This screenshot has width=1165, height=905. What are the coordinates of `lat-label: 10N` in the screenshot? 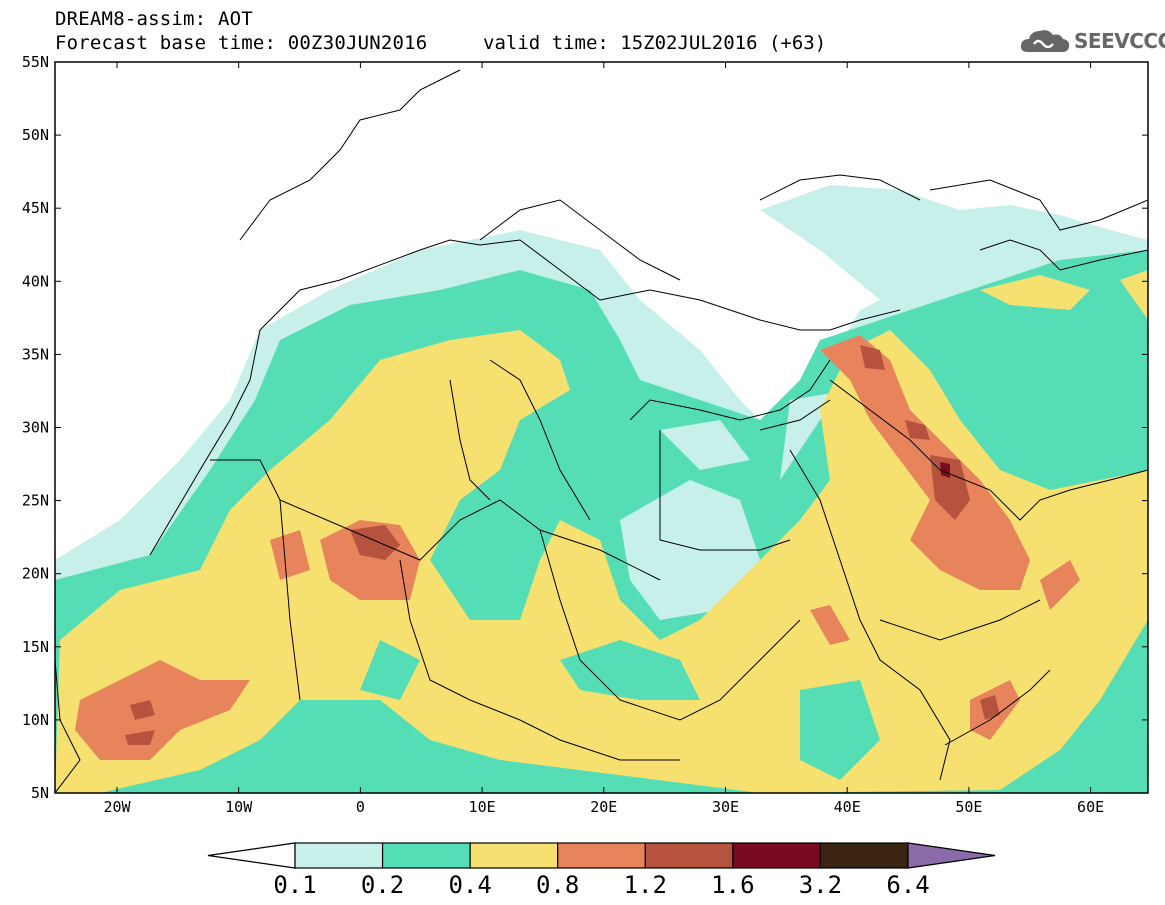 It's located at (35, 720).